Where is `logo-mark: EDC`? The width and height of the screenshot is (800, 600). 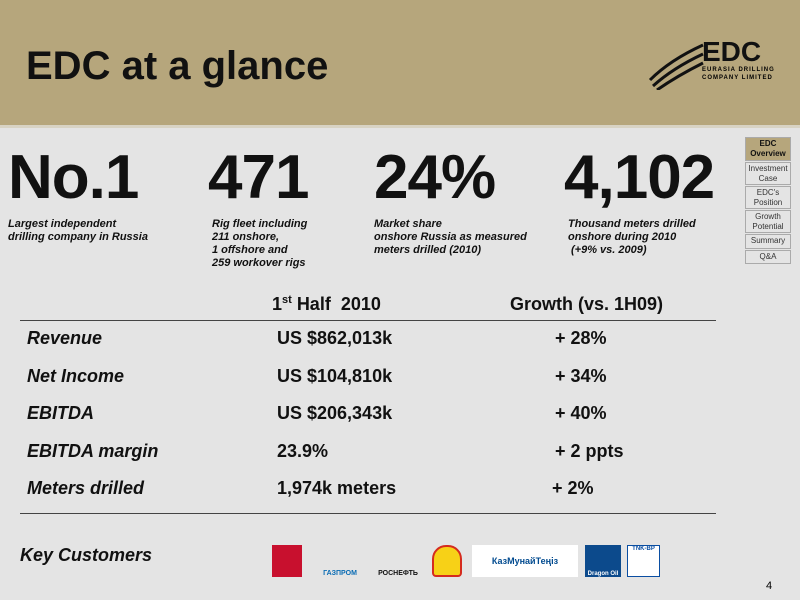 logo-mark: EDC is located at coordinates (732, 51).